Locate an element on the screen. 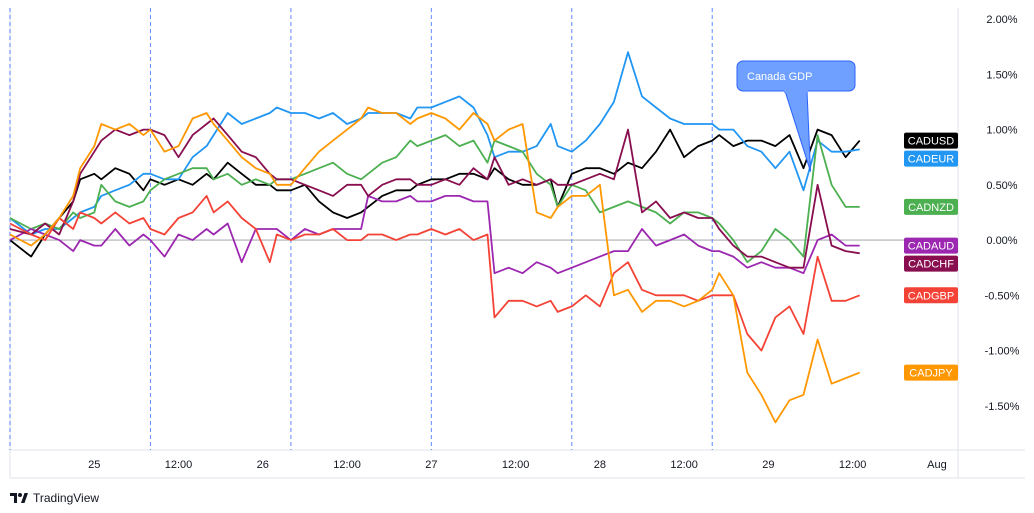  series-tag-cadeur: CADEUR is located at coordinates (931, 158).